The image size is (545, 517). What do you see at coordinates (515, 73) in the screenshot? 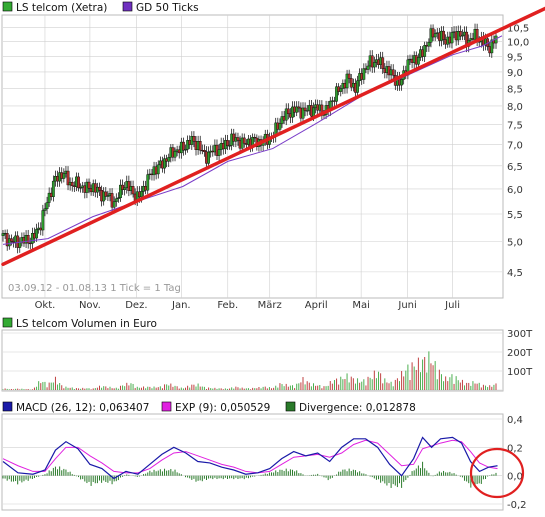
I see `price-tick-label: 9,0` at bounding box center [515, 73].